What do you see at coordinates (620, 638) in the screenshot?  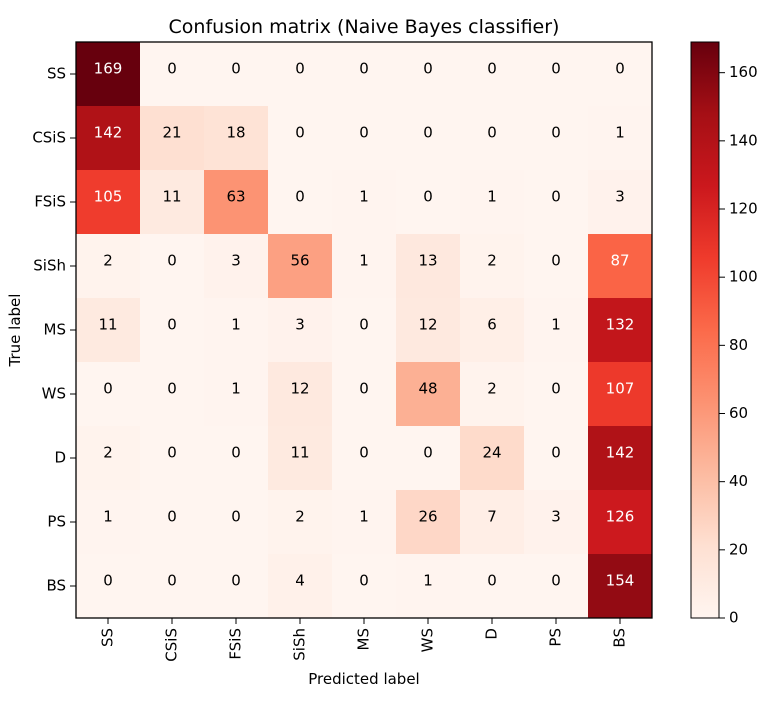 I see `x-tick-label: BS` at bounding box center [620, 638].